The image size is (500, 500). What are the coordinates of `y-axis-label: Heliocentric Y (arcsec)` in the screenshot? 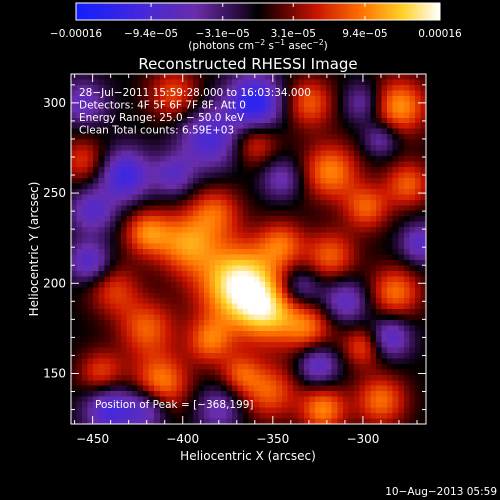 It's located at (34, 249).